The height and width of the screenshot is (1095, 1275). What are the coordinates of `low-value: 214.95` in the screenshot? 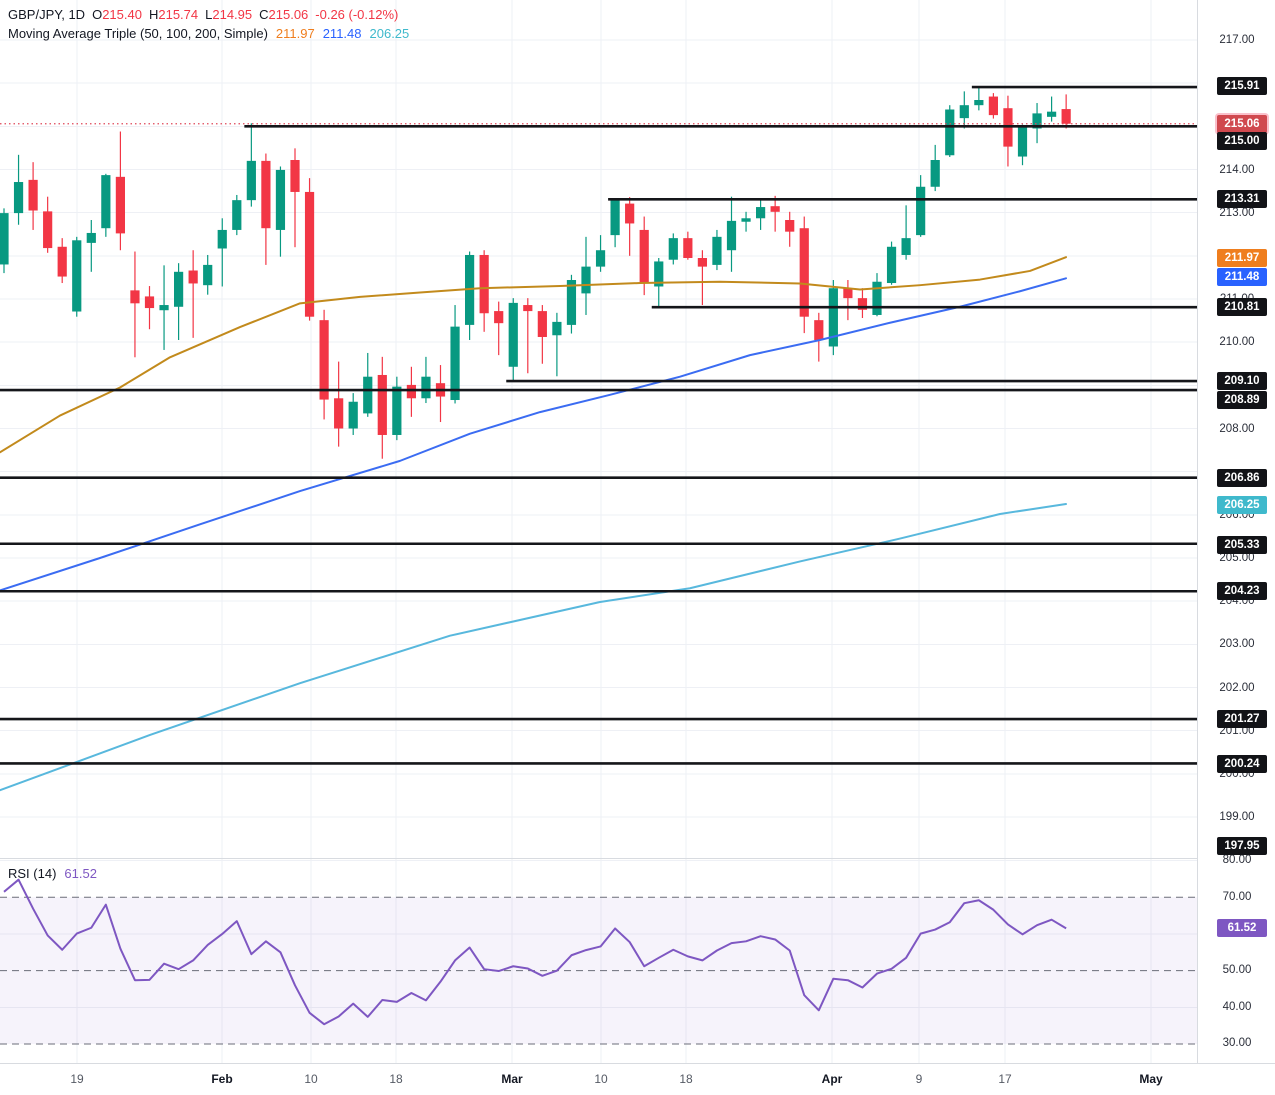 It's located at (232, 14).